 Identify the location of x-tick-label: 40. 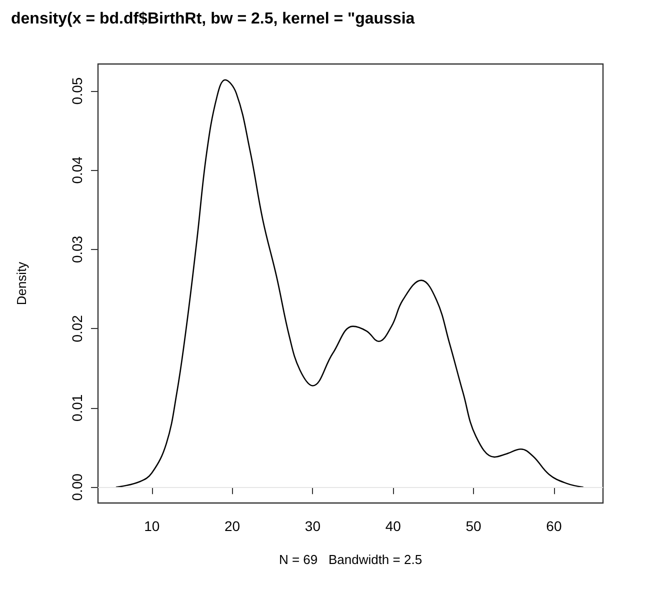
(393, 526).